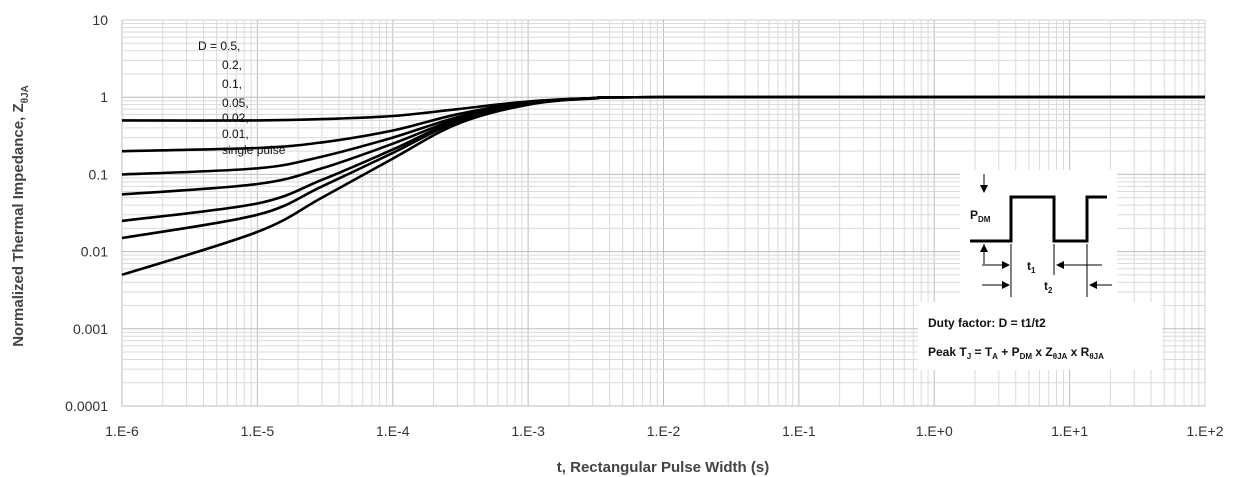  Describe the element at coordinates (99, 174) in the screenshot. I see `y-tick-label: 0.1` at that location.